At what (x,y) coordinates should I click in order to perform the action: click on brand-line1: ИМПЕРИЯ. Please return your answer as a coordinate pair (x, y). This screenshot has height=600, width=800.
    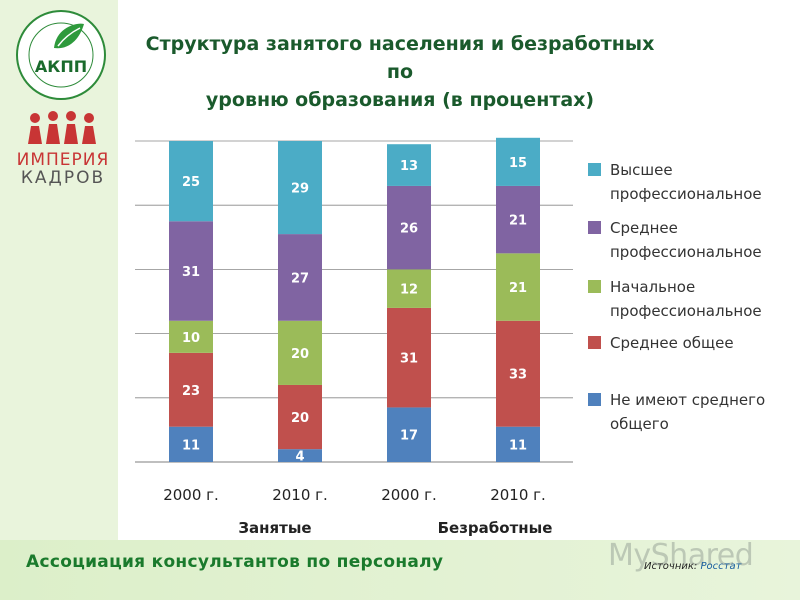
    Looking at the image, I should click on (63, 160).